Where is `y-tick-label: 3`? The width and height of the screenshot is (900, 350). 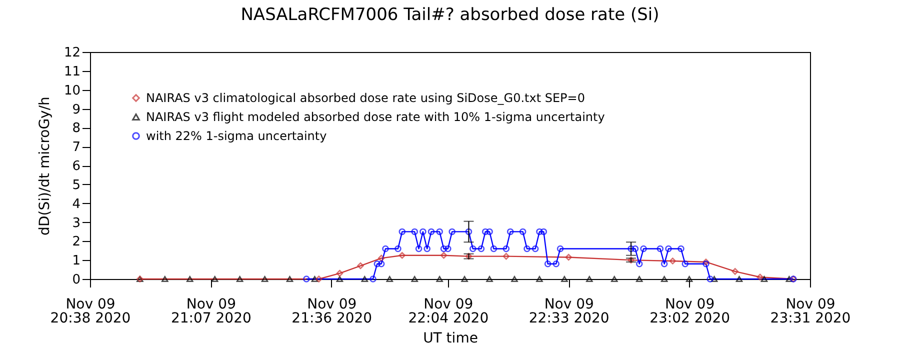 y-tick-label: 3 is located at coordinates (76, 223).